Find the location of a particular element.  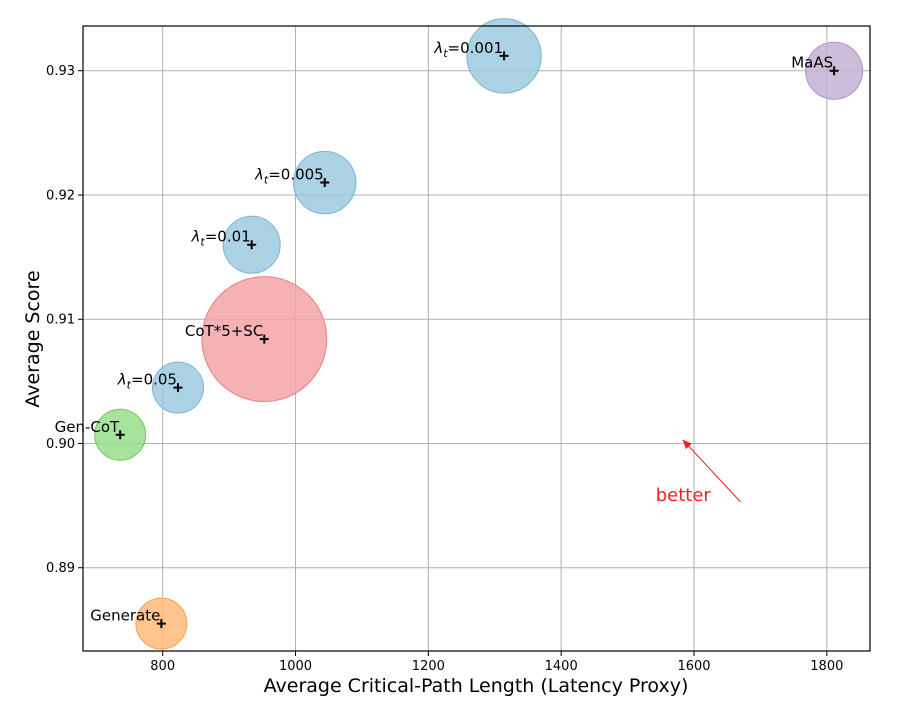

point-label: Gen-CoT is located at coordinates (87, 427).